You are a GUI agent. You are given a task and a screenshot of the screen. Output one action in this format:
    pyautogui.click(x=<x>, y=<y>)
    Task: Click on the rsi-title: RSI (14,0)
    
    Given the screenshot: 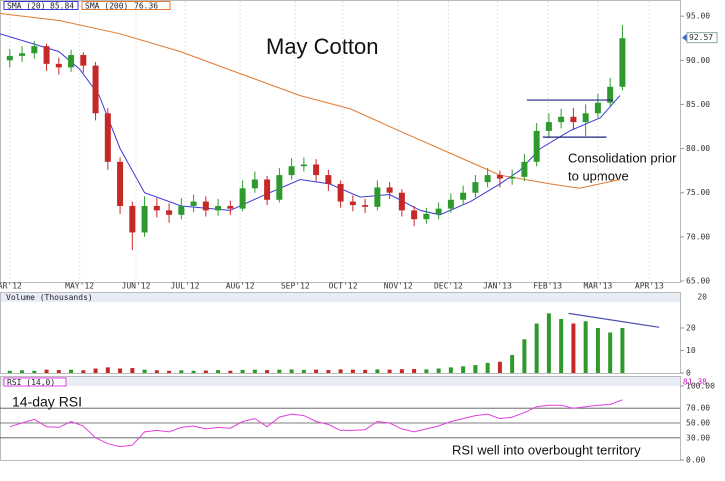 What is the action you would take?
    pyautogui.click(x=31, y=382)
    